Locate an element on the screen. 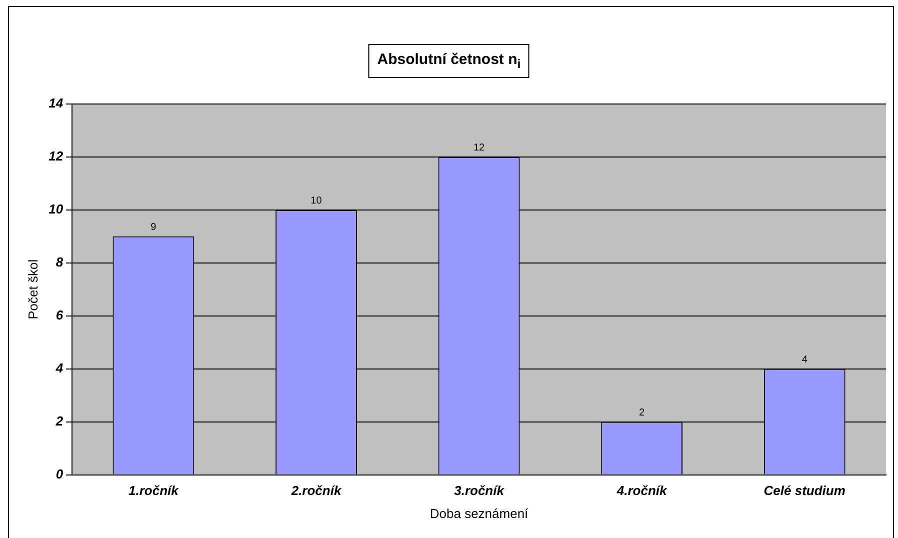 The width and height of the screenshot is (898, 538). chart-title: Absolutní četnost n$_{i}$ is located at coordinates (449, 61).